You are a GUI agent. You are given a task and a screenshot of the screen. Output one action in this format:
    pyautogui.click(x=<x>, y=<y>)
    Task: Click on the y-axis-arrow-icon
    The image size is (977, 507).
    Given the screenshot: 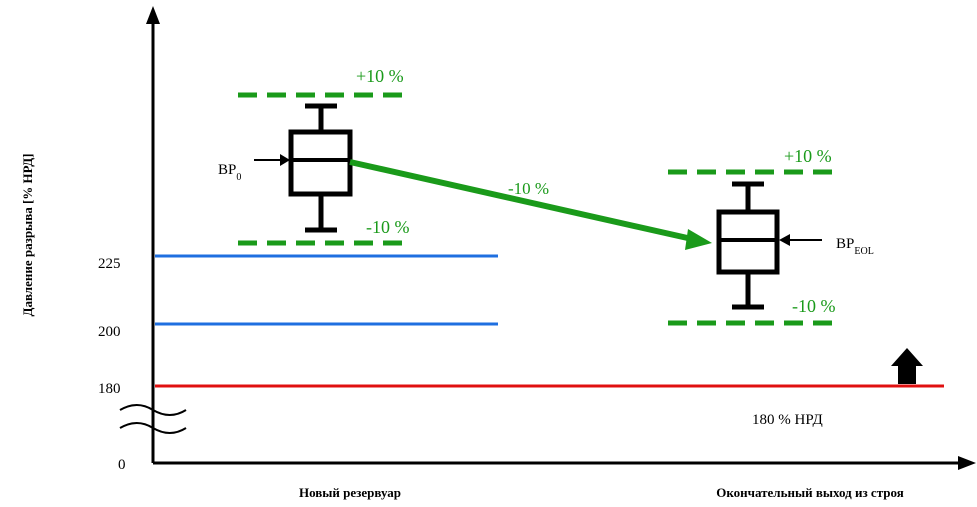 What is the action you would take?
    pyautogui.click(x=153, y=15)
    